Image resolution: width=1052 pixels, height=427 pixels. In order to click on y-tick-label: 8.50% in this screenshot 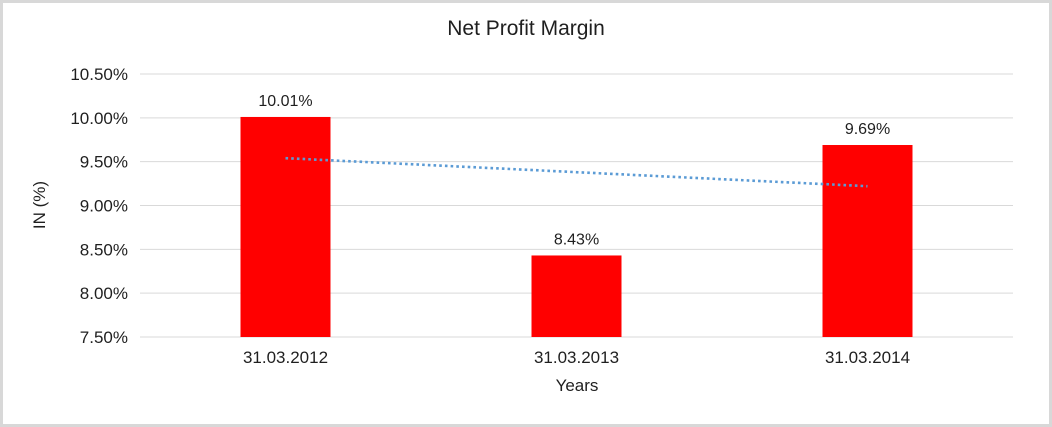, I will do `click(104, 249)`.